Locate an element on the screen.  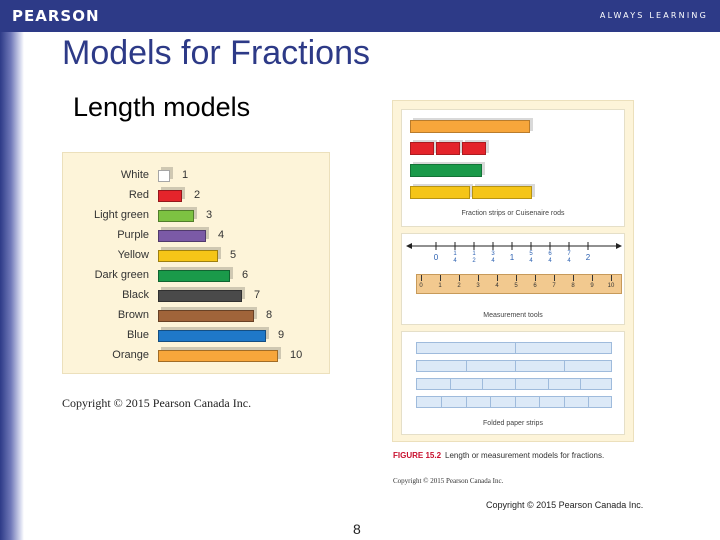
number-line-label: 0 is located at coordinates (436, 257).